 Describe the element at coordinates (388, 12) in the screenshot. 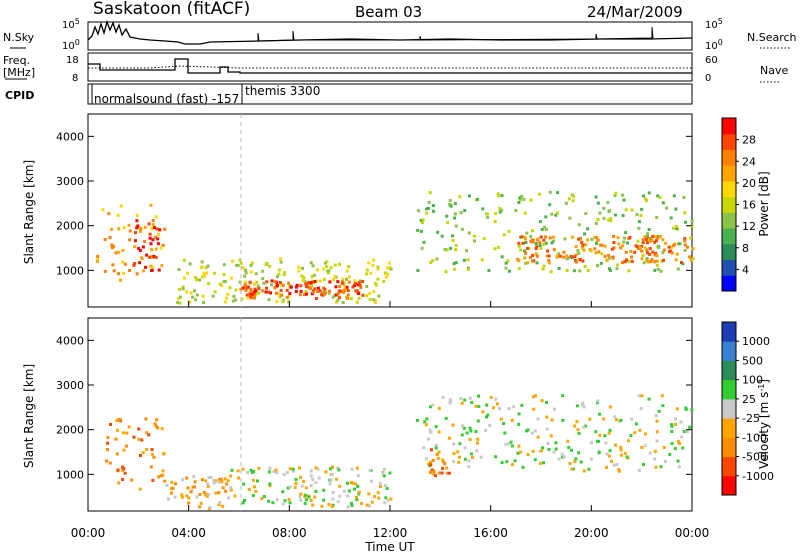

I see `beam-title: Beam 03` at that location.